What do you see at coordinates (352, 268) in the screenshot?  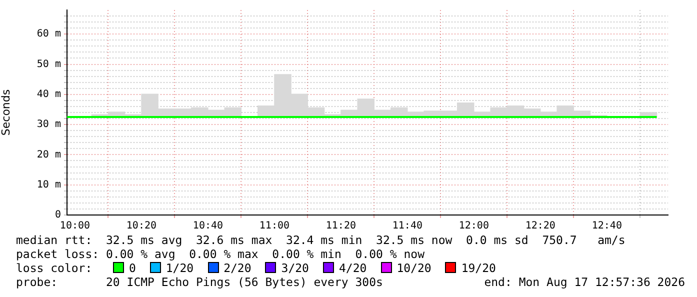 I see `legend-label: 4/20` at bounding box center [352, 268].